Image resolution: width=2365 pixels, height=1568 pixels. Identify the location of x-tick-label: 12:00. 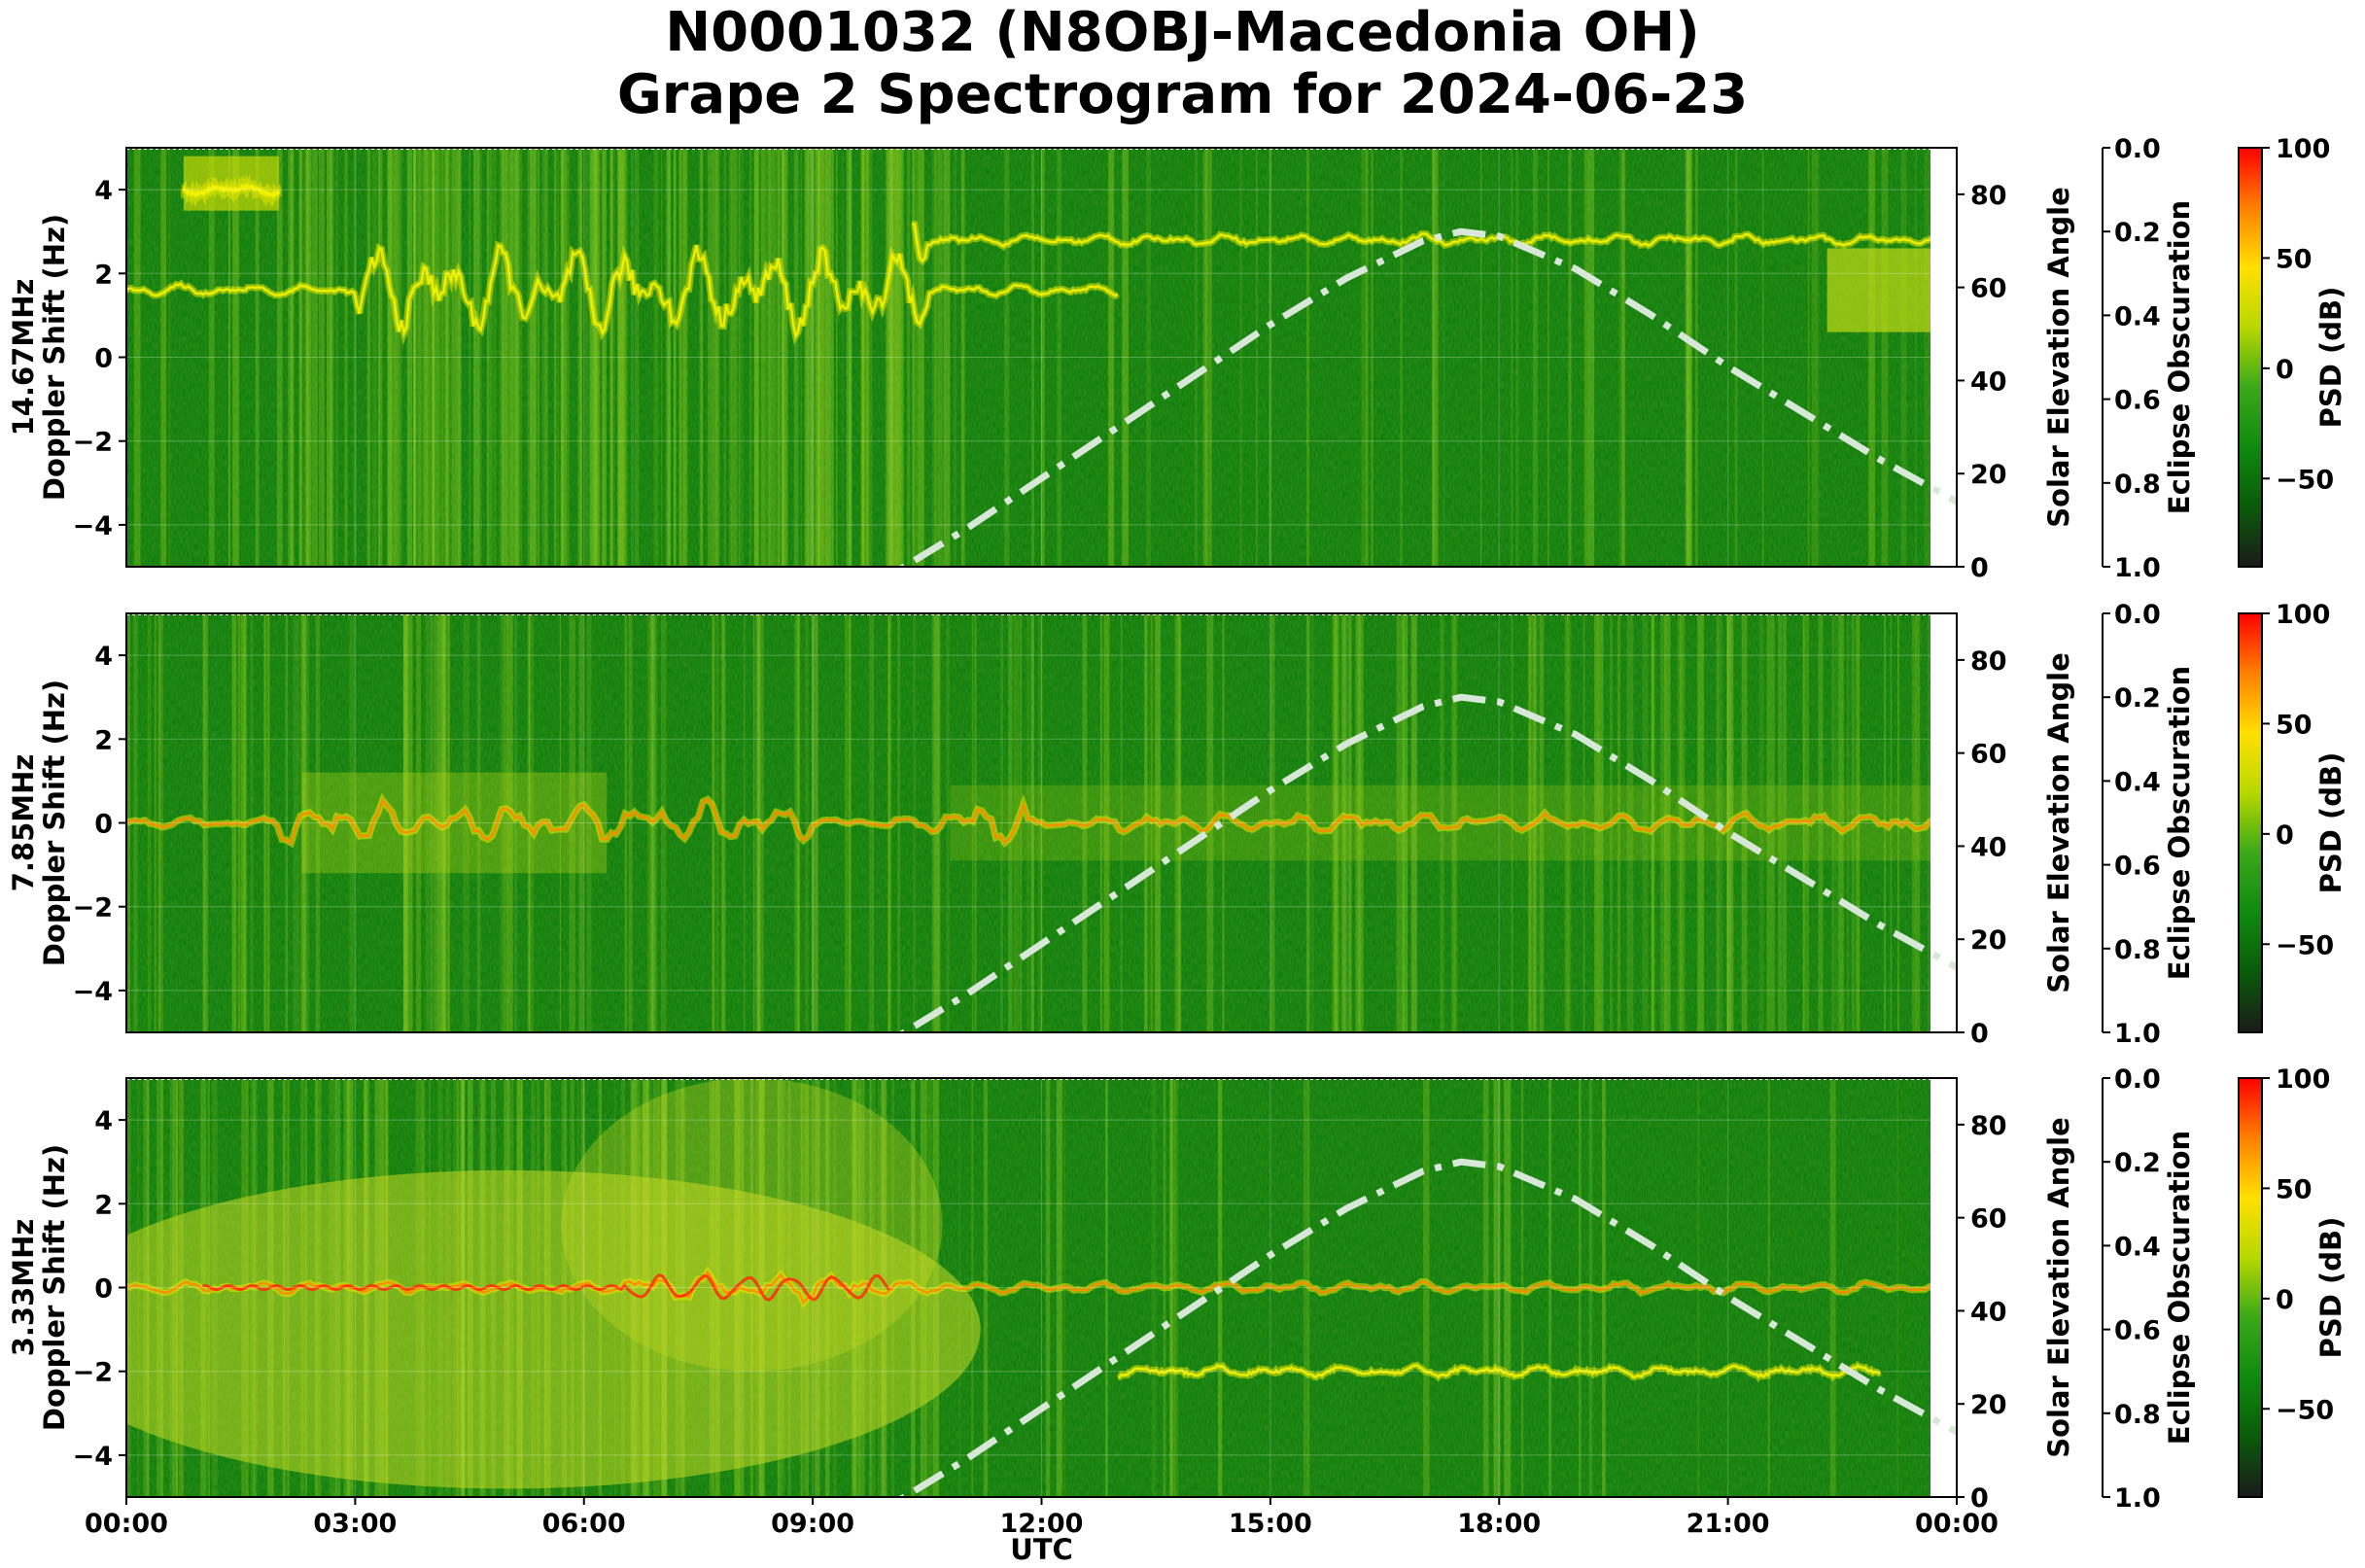
(1042, 1524).